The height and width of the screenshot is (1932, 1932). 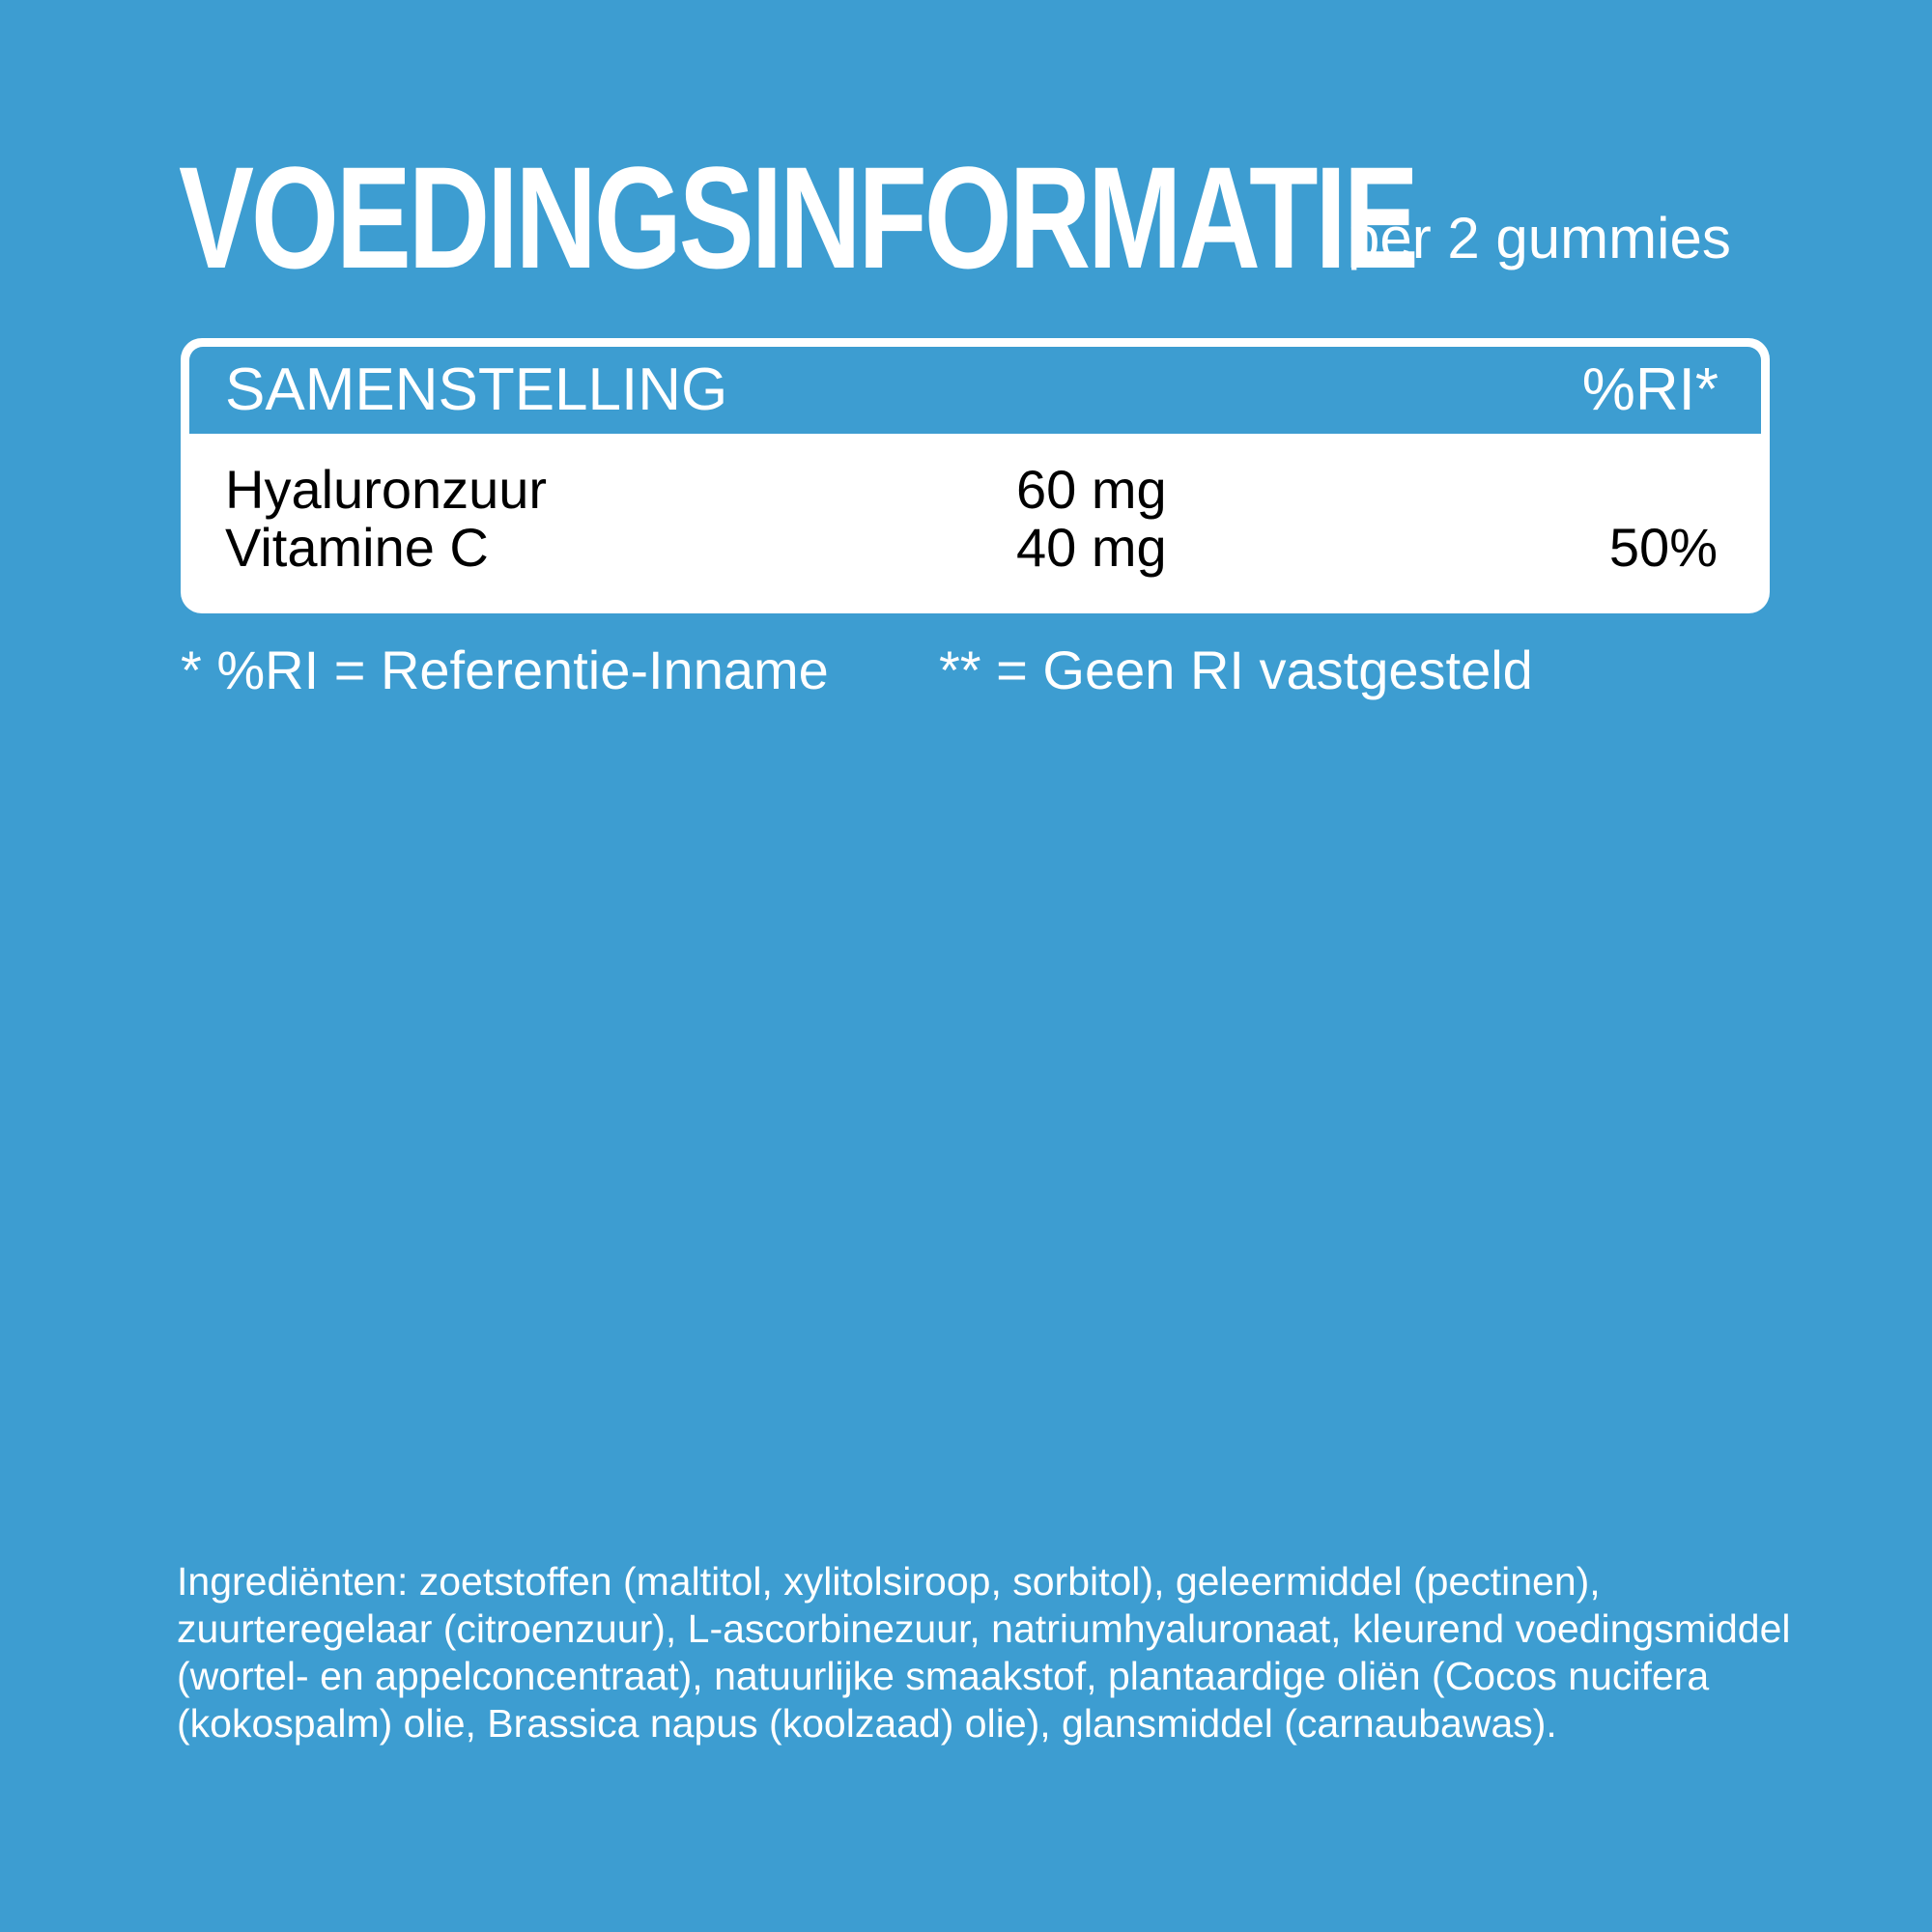 I want to click on footnote-no-ri: ** = Geen RI vastgesteld, so click(x=1236, y=669).